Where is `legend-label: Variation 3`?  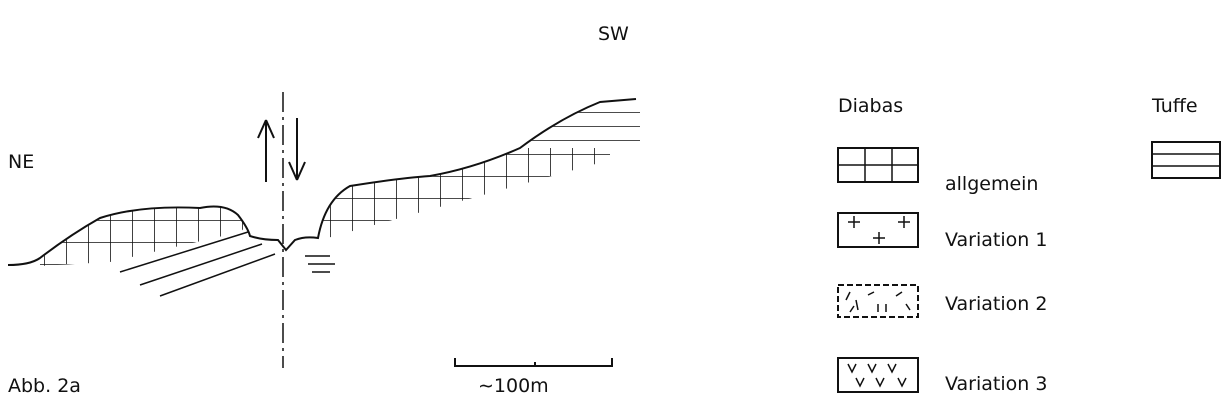 legend-label: Variation 3 is located at coordinates (996, 384).